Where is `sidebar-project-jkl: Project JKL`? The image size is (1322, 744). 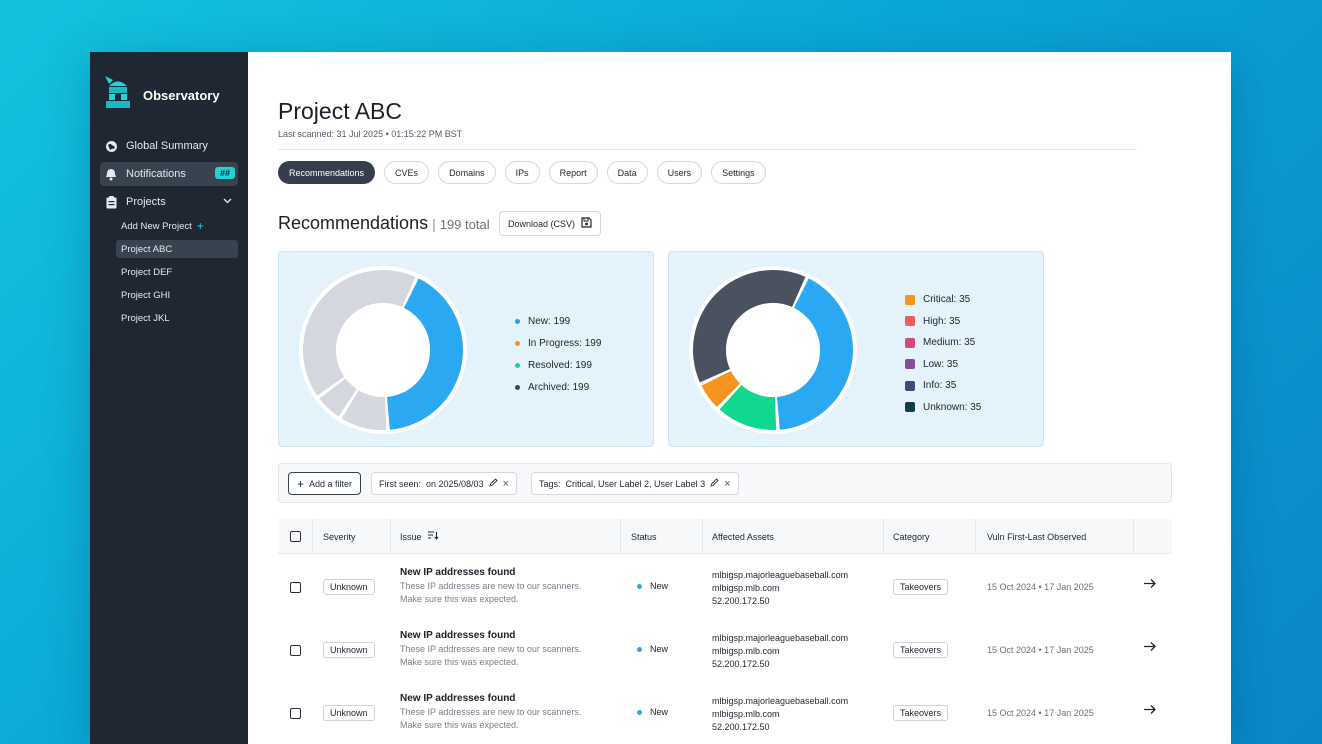 sidebar-project-jkl: Project JKL is located at coordinates (177, 318).